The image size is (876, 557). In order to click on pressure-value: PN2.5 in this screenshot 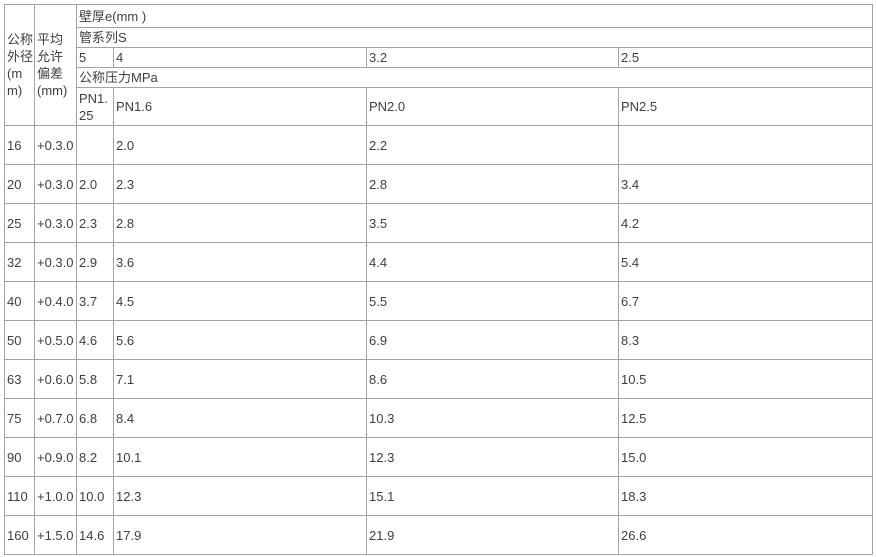, I will do `click(745, 106)`.